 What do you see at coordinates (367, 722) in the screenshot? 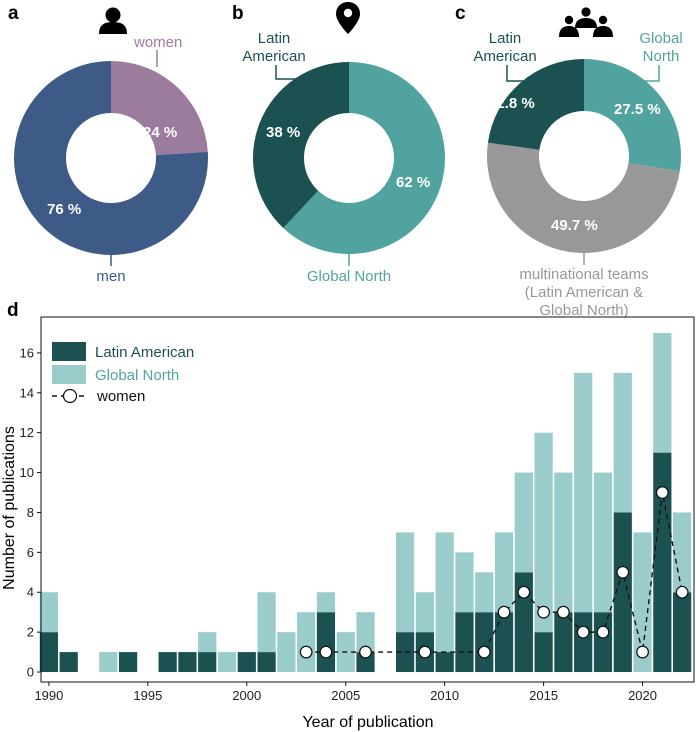
I see `x-axis-label: Year of publication` at bounding box center [367, 722].